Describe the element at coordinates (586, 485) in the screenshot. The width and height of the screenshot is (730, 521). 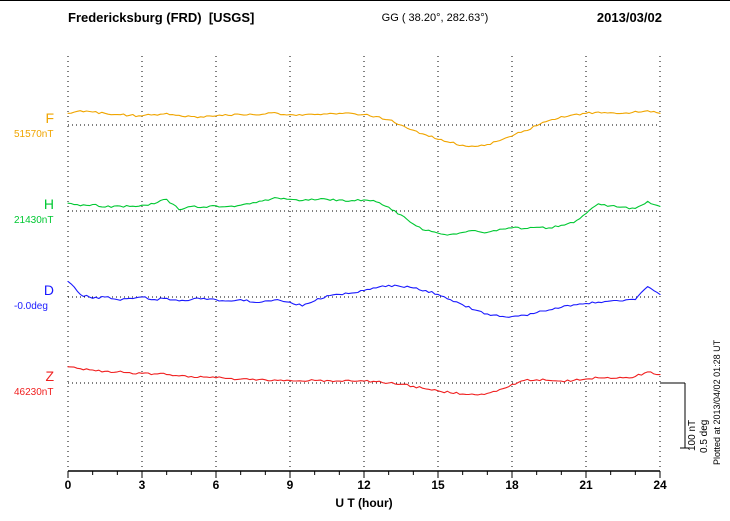
I see `x-tick-label-21: 21` at that location.